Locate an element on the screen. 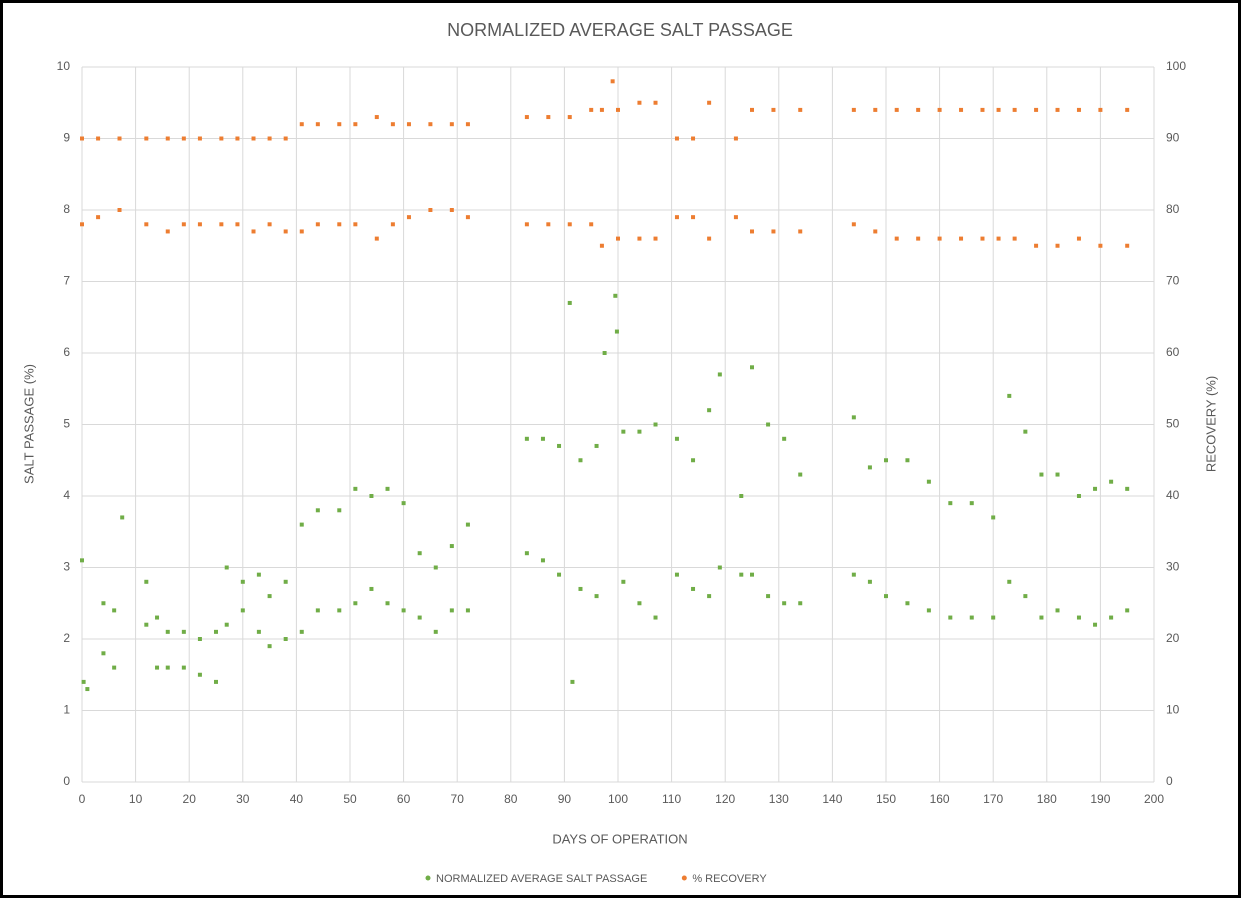  x-tick-label: 190 is located at coordinates (1100, 799).